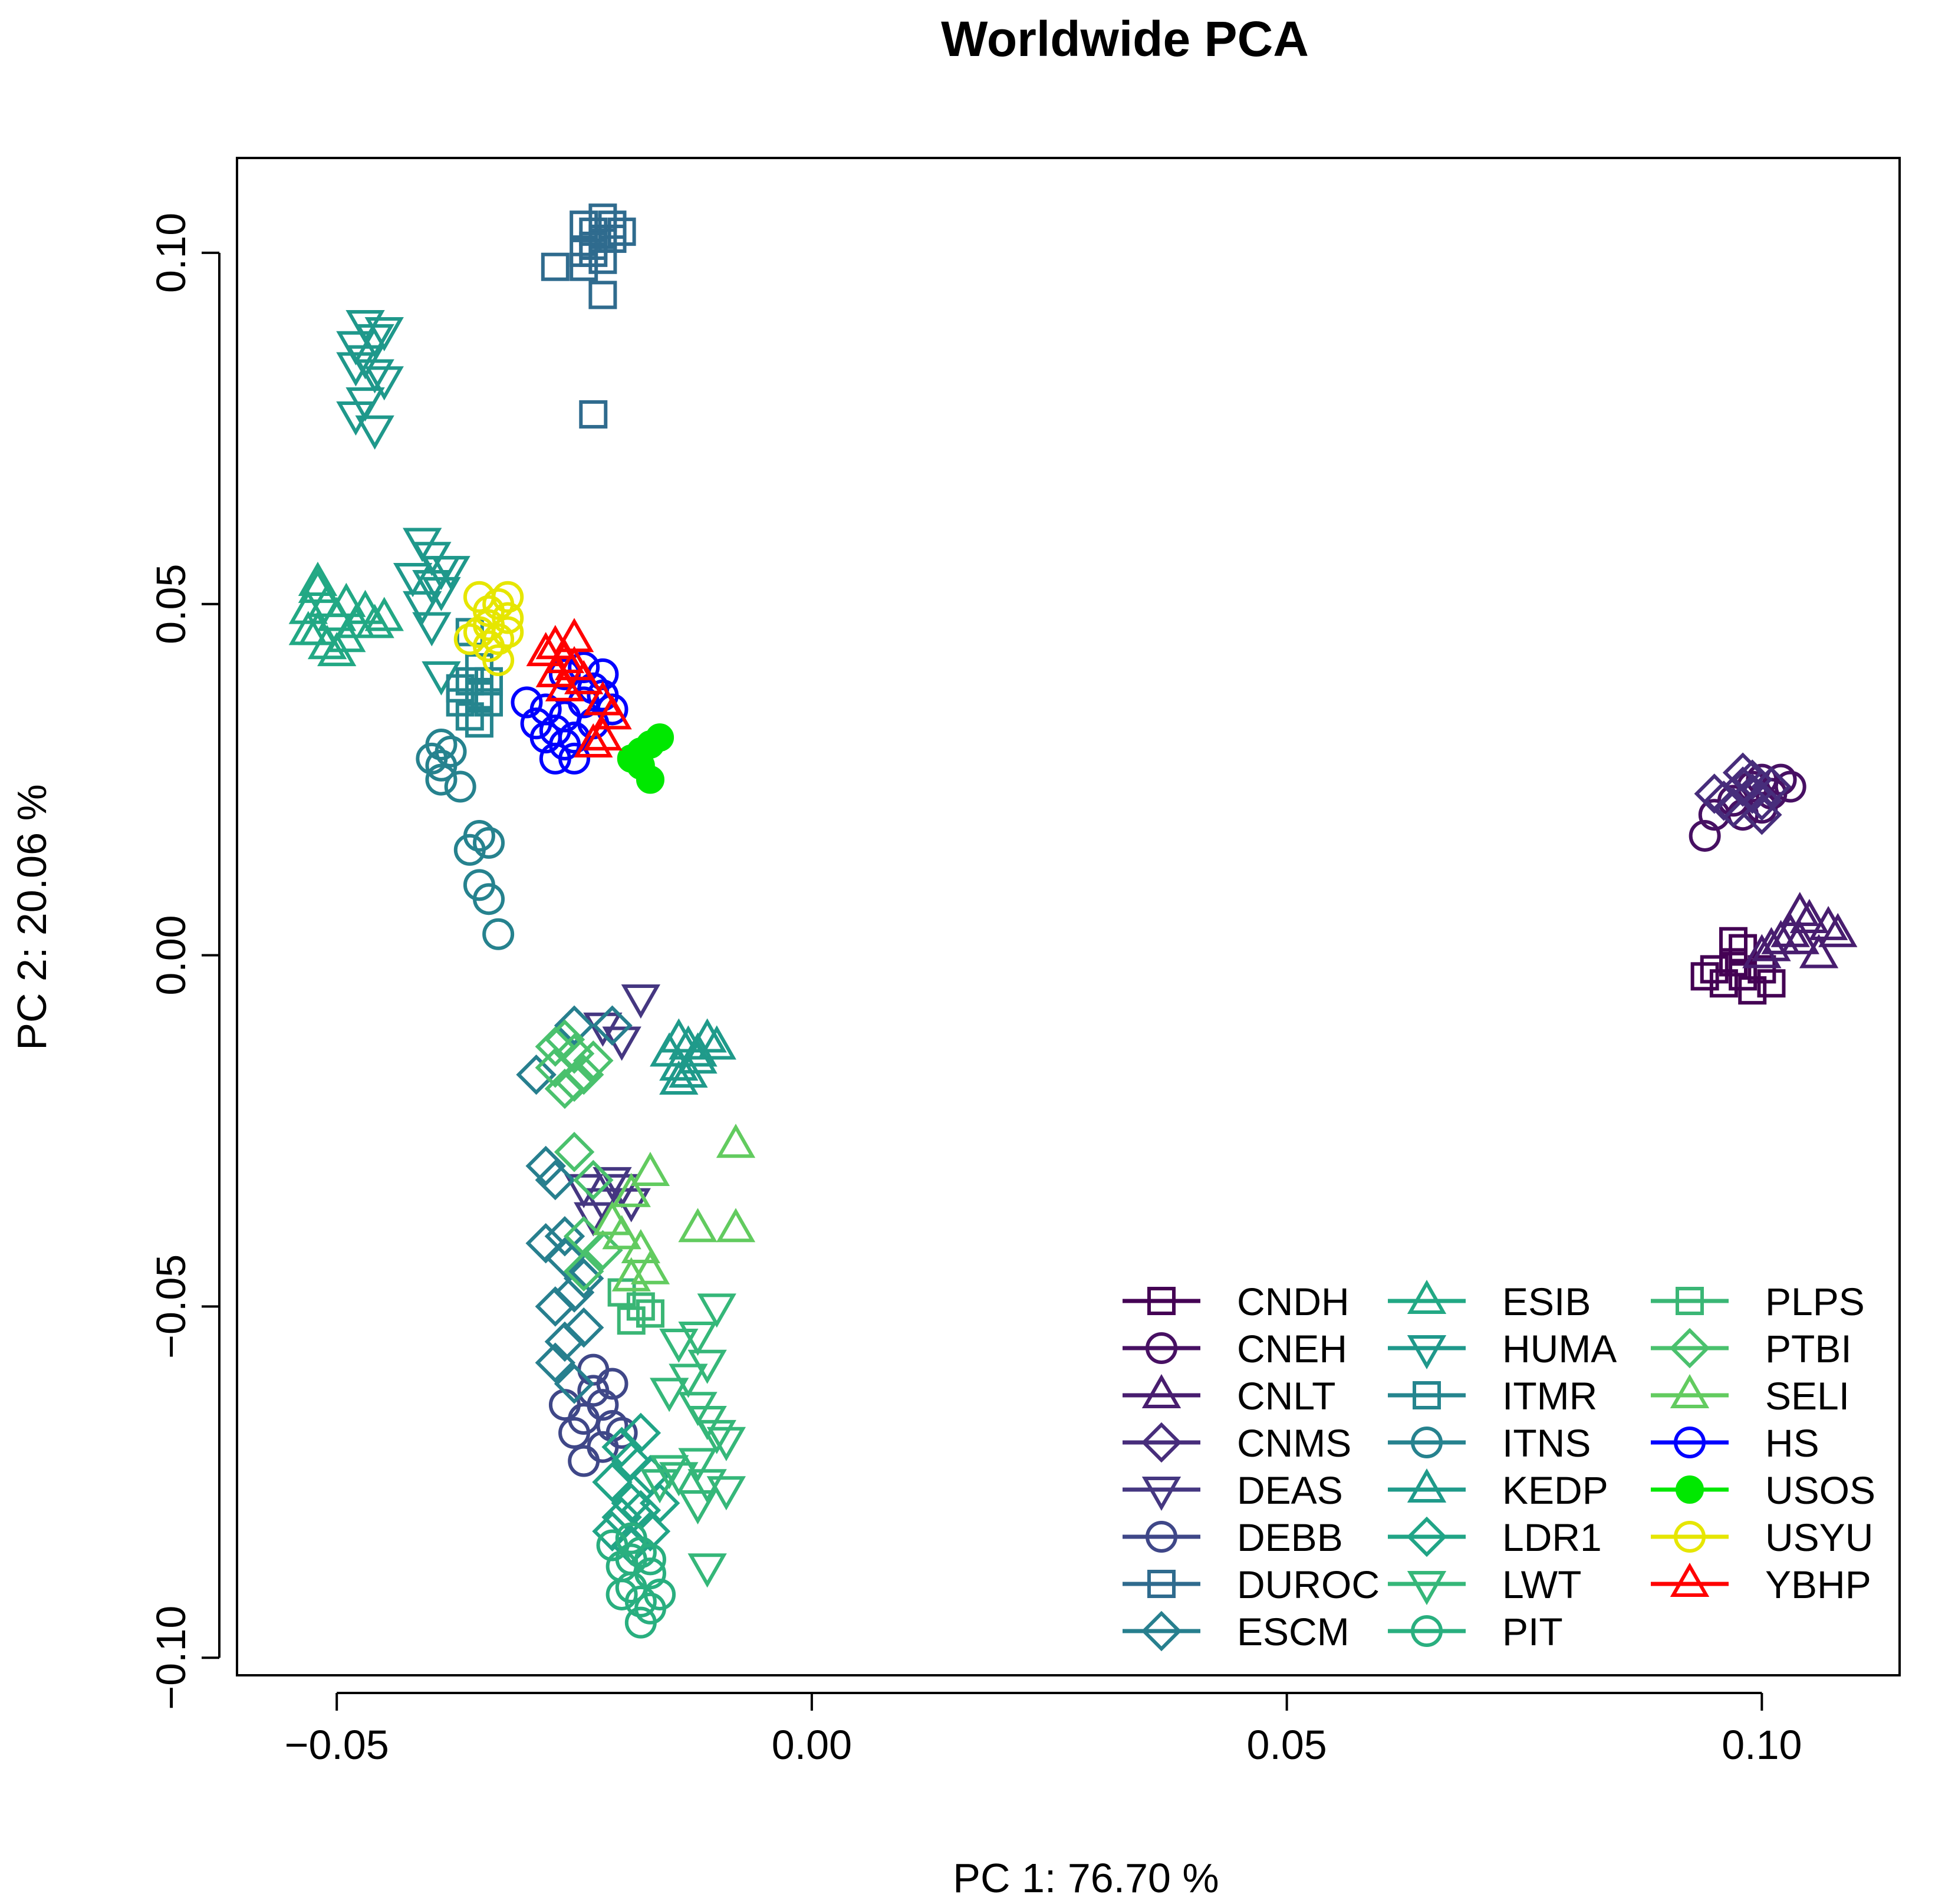  Describe the element at coordinates (1287, 1745) in the screenshot. I see `x-tick-label: 0.05` at that location.